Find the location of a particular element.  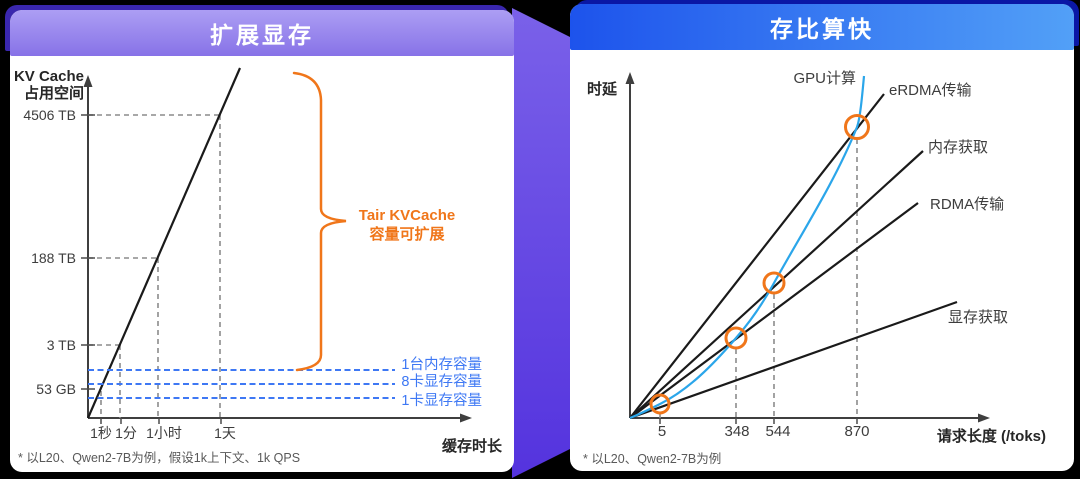

memory-label: 内存获取 is located at coordinates (958, 147).